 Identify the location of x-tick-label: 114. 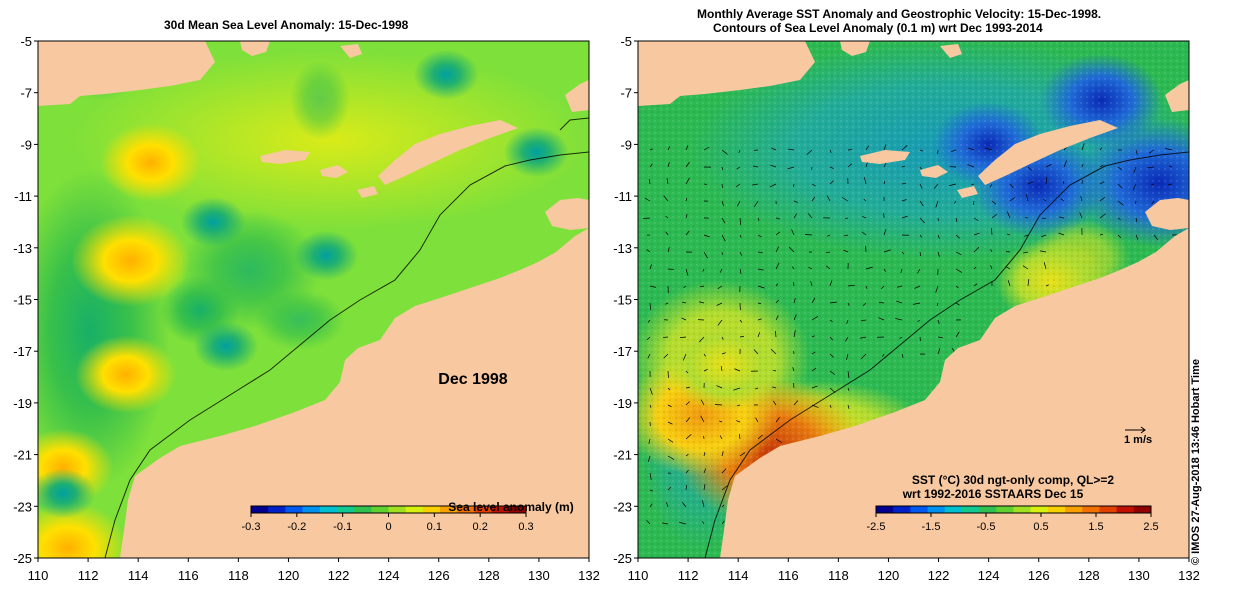
(738, 575).